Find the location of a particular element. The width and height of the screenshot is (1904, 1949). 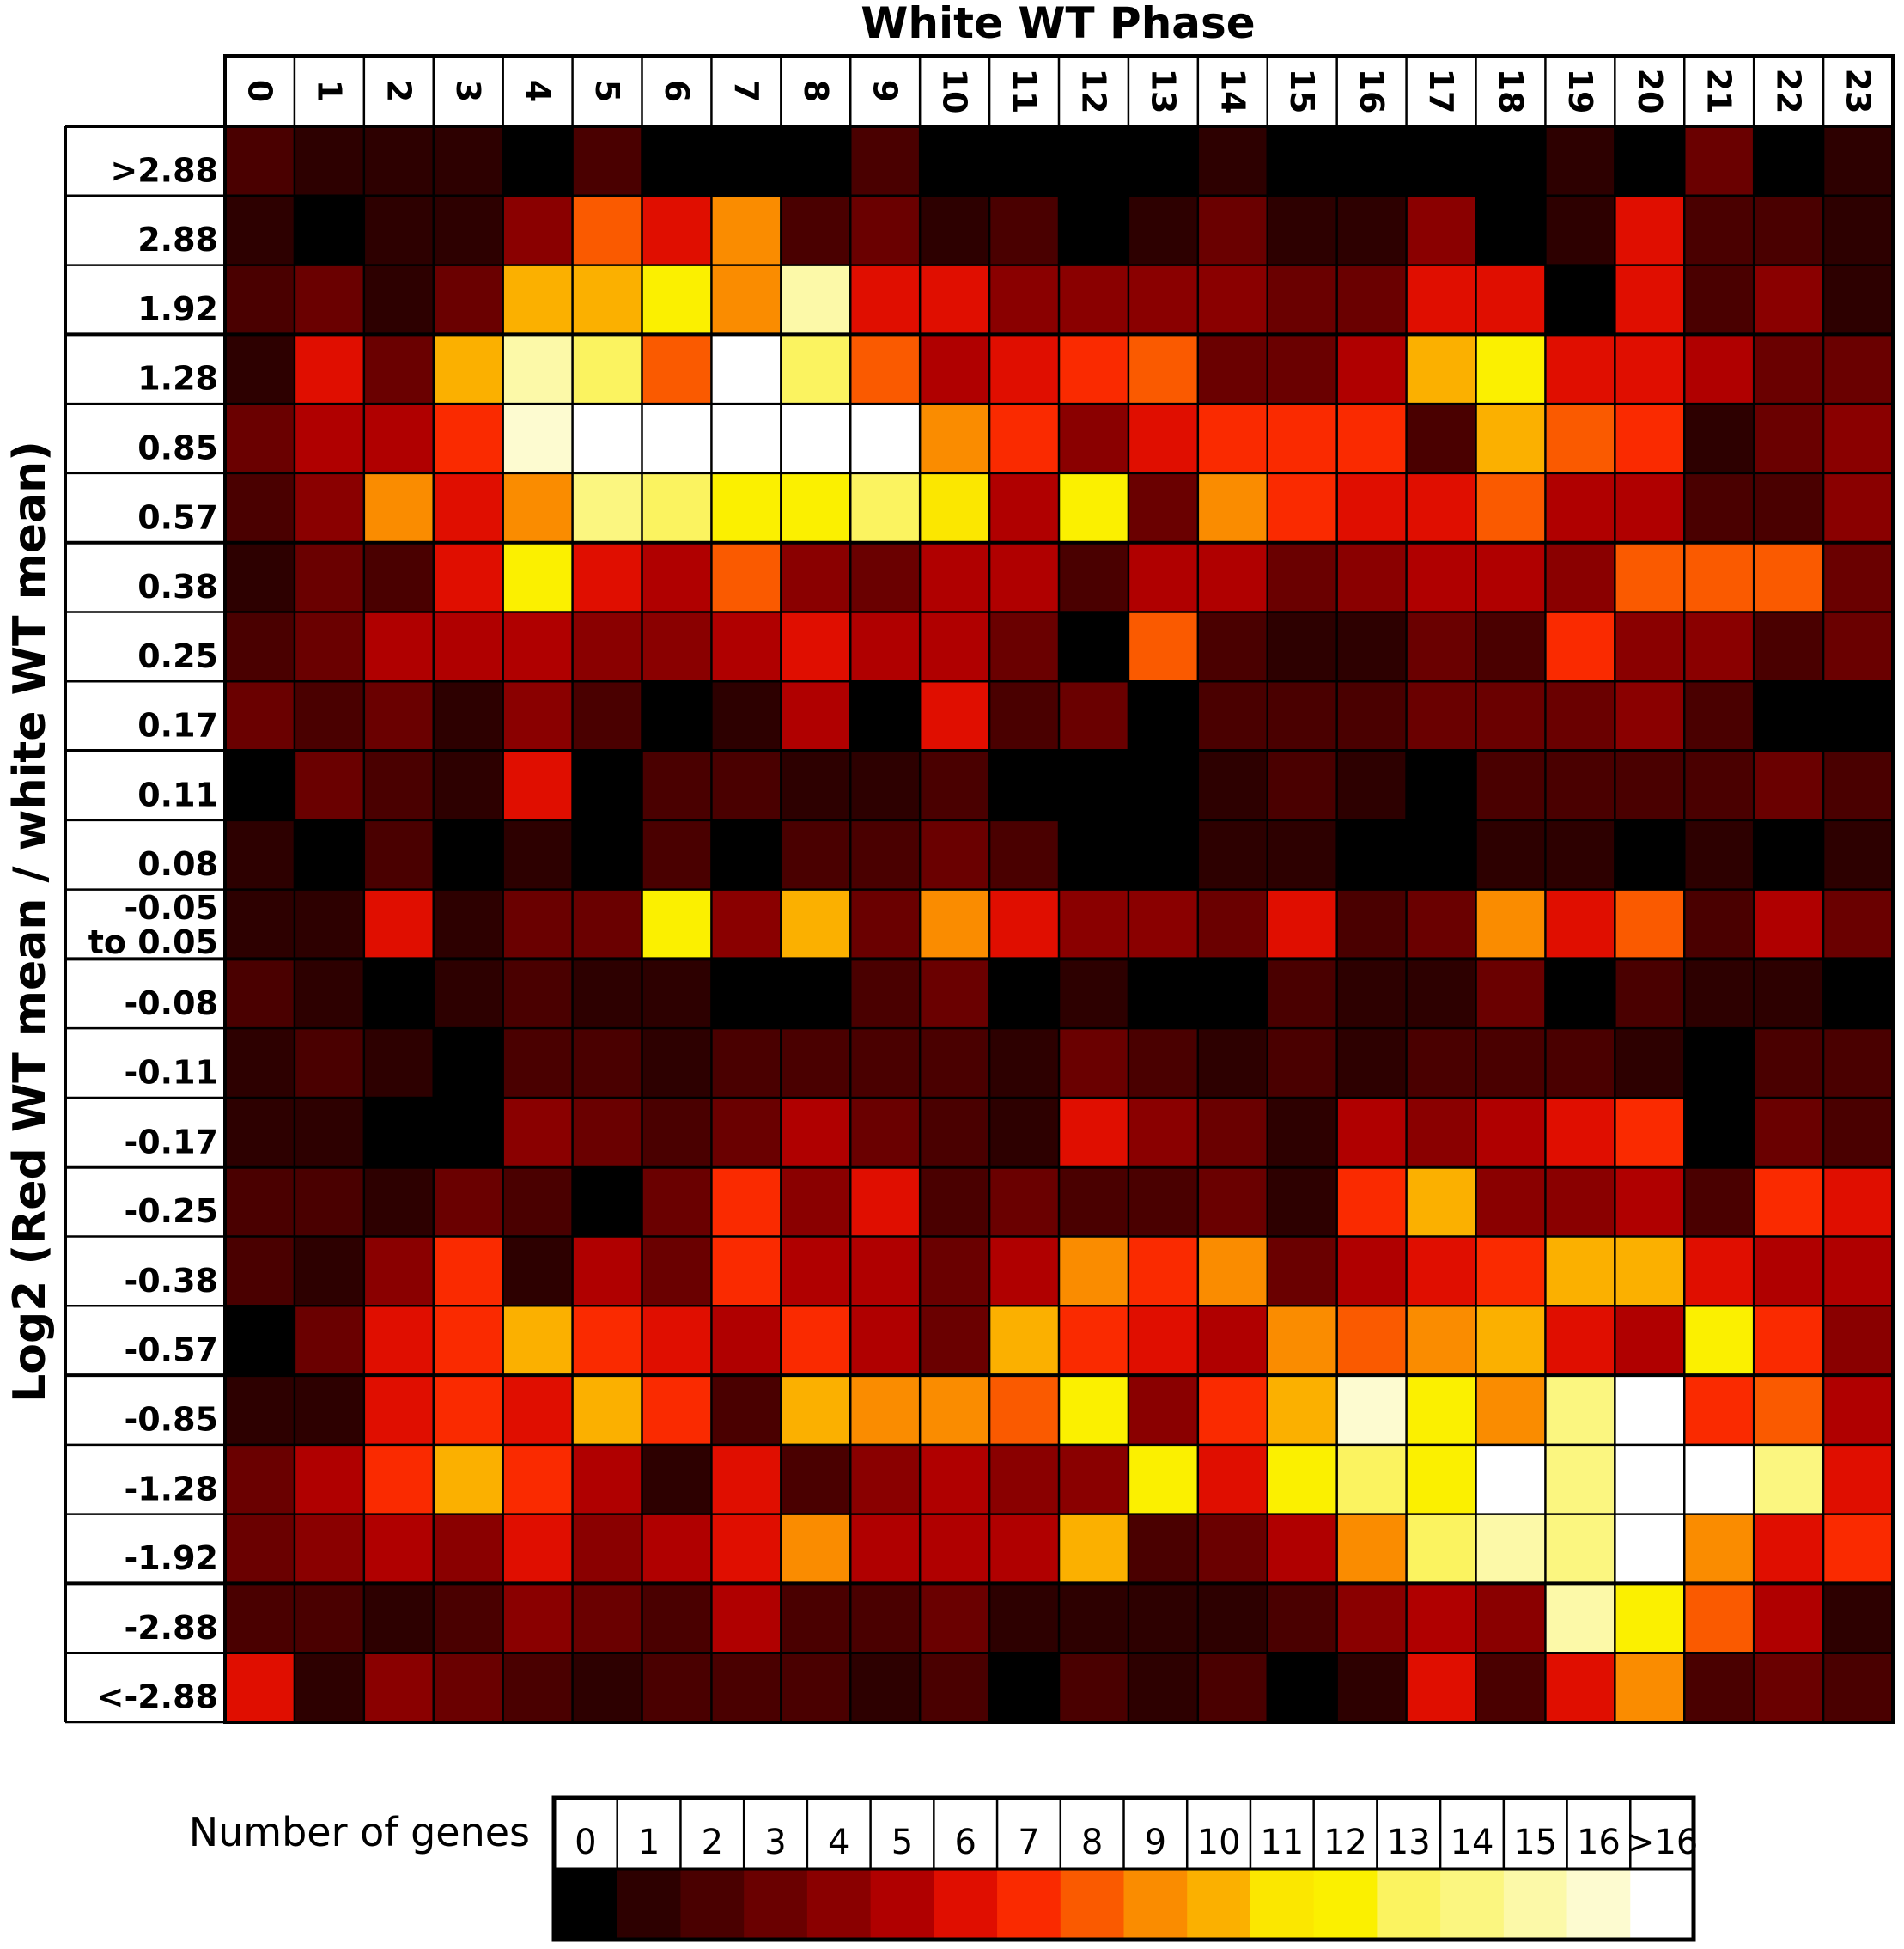

legend-label: 8 is located at coordinates (1092, 1843).